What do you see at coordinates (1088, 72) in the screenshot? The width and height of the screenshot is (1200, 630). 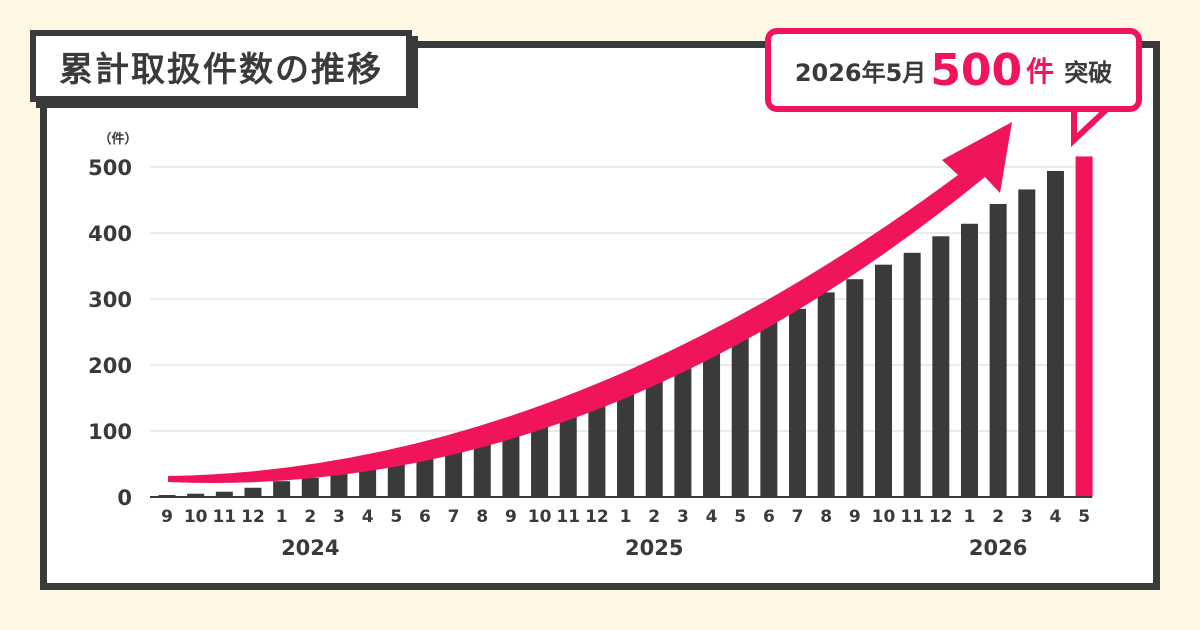 I see `callout-suffix: 突破` at bounding box center [1088, 72].